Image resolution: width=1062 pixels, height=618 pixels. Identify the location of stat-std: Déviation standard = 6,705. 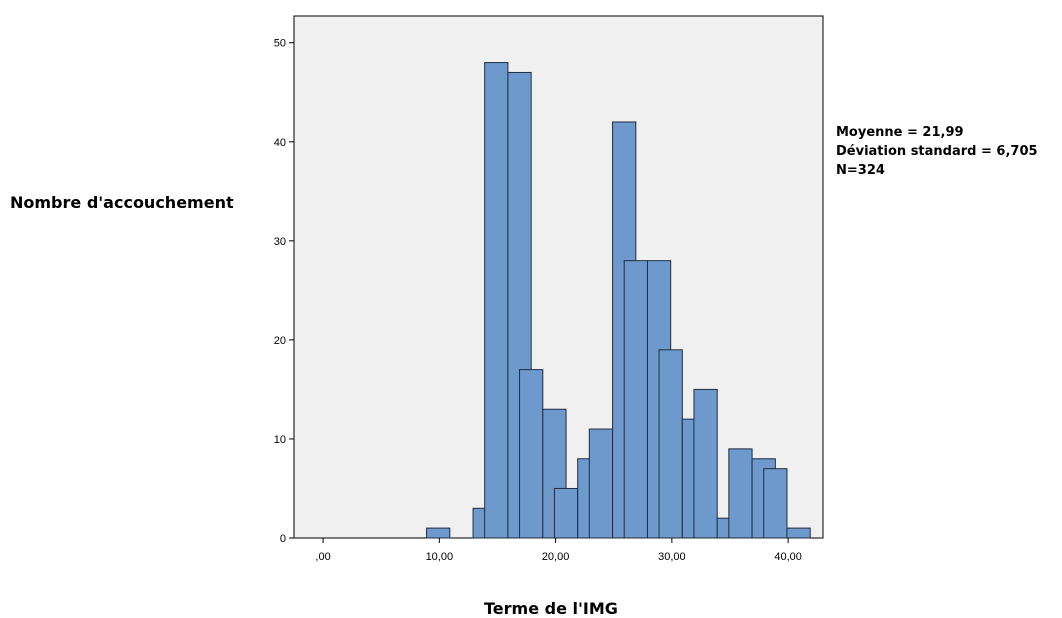
(937, 151).